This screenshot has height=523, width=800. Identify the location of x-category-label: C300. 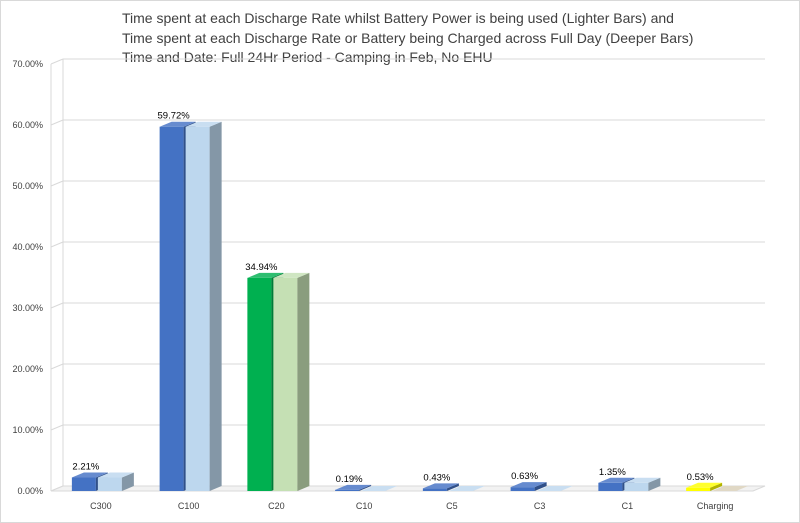
(101, 506).